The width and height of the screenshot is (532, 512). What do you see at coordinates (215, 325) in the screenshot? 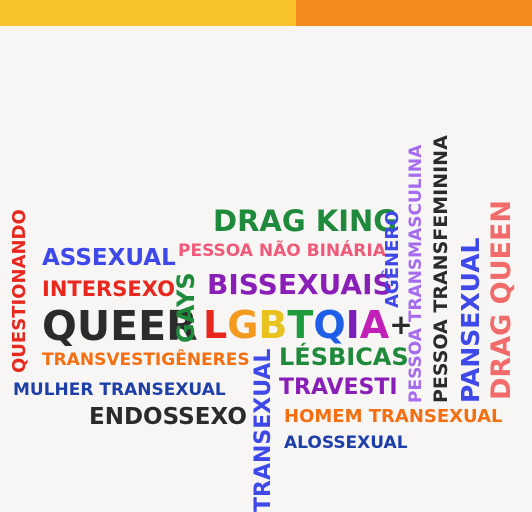
I see `lgbtqia-letter-l: L` at bounding box center [215, 325].